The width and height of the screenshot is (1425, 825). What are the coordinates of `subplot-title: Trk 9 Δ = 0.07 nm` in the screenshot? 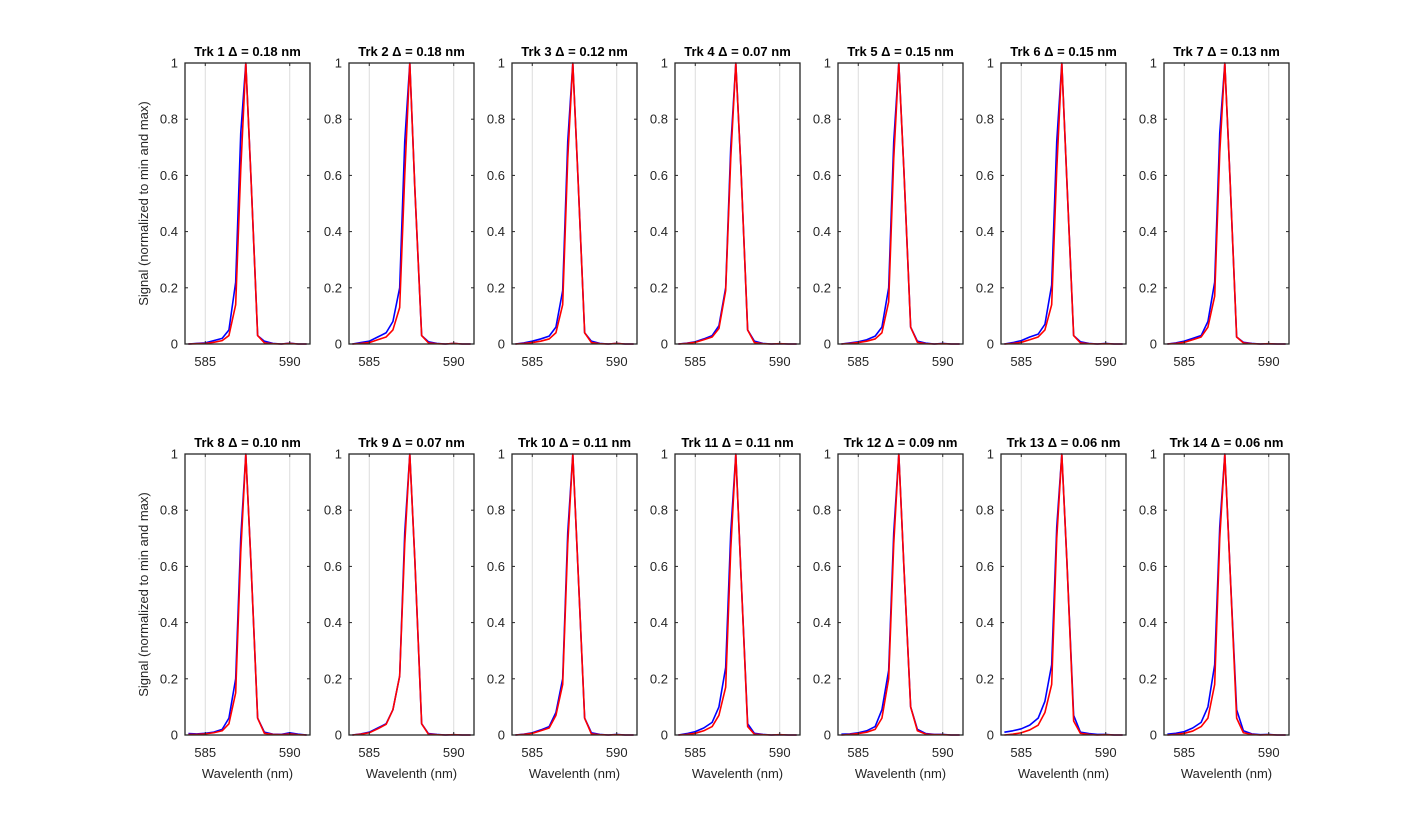 It's located at (411, 442).